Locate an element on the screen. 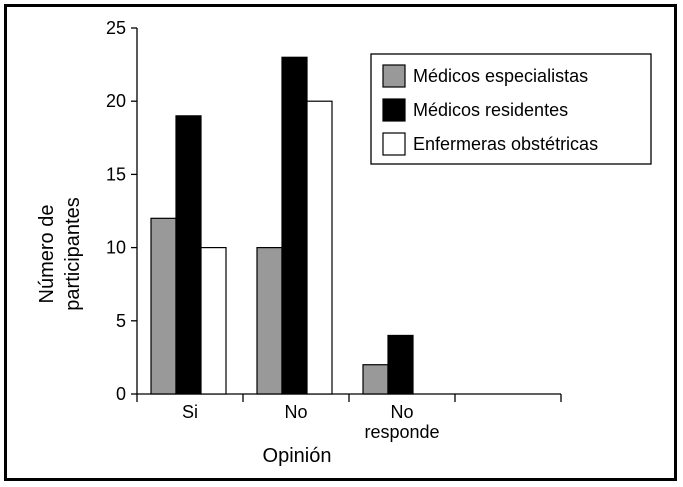 This screenshot has height=487, width=683. y-tick-label: 5 is located at coordinates (121, 321).